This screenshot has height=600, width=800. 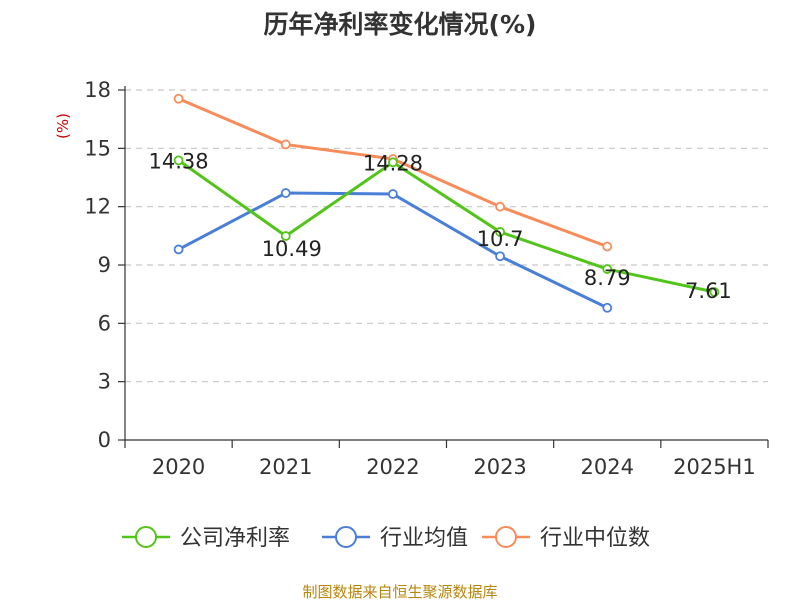 I want to click on x-tick-label: 2024, so click(x=607, y=467).